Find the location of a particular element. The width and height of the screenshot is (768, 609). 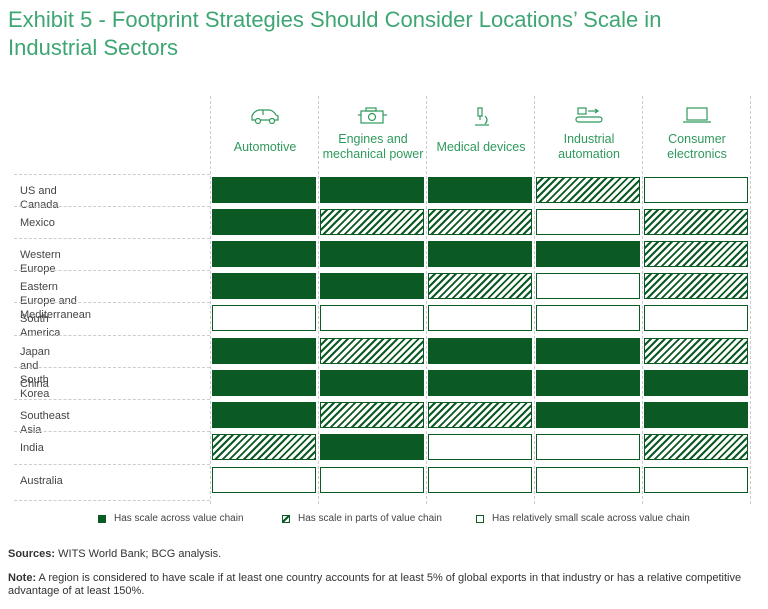

row-label: India is located at coordinates (32, 448).